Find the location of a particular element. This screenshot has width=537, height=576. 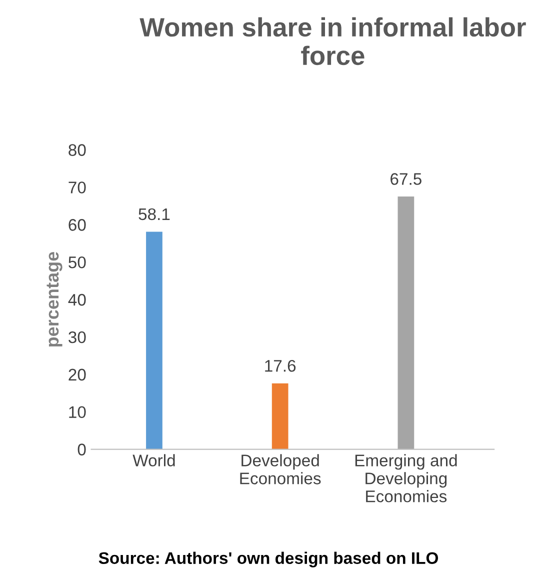

data-label: 17.6 is located at coordinates (280, 366).